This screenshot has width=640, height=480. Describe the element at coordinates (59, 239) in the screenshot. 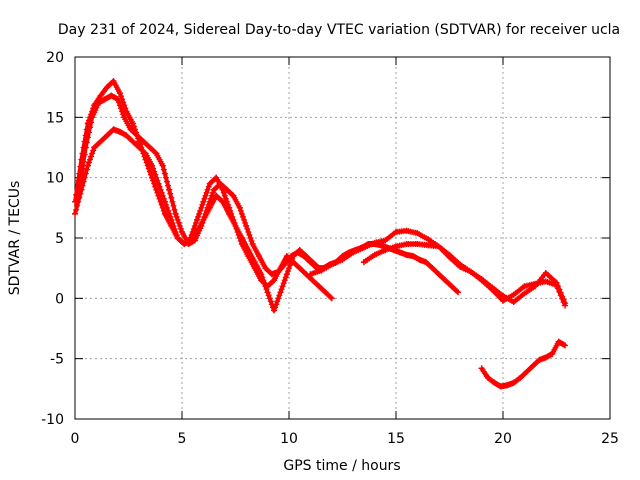

I see `y-tick-label: 5` at that location.